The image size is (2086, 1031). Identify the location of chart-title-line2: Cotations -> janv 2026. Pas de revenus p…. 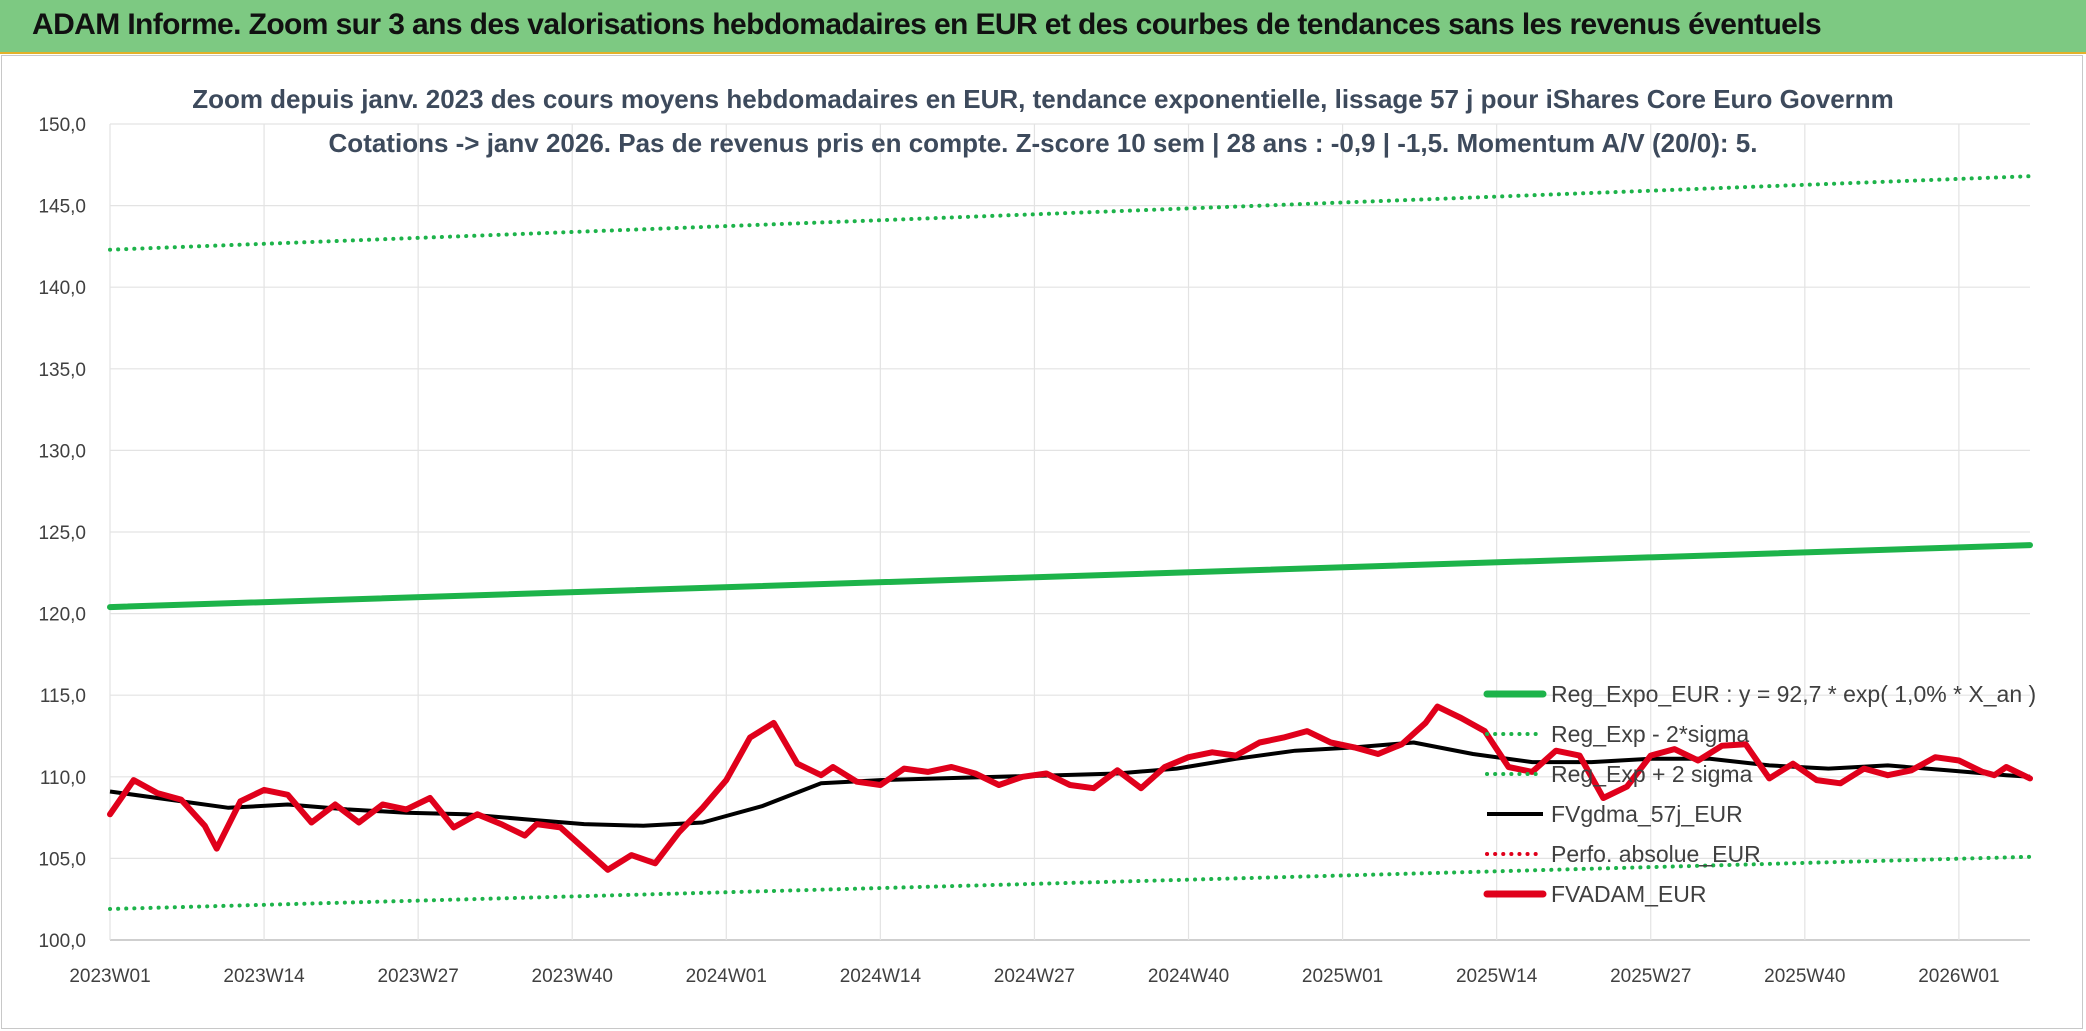
(1043, 143).